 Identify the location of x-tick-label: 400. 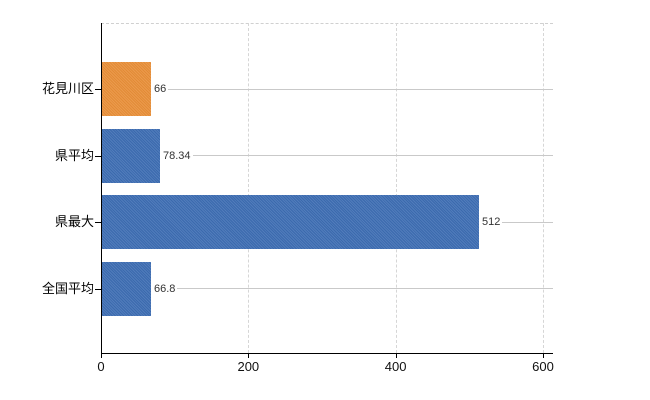
(395, 366).